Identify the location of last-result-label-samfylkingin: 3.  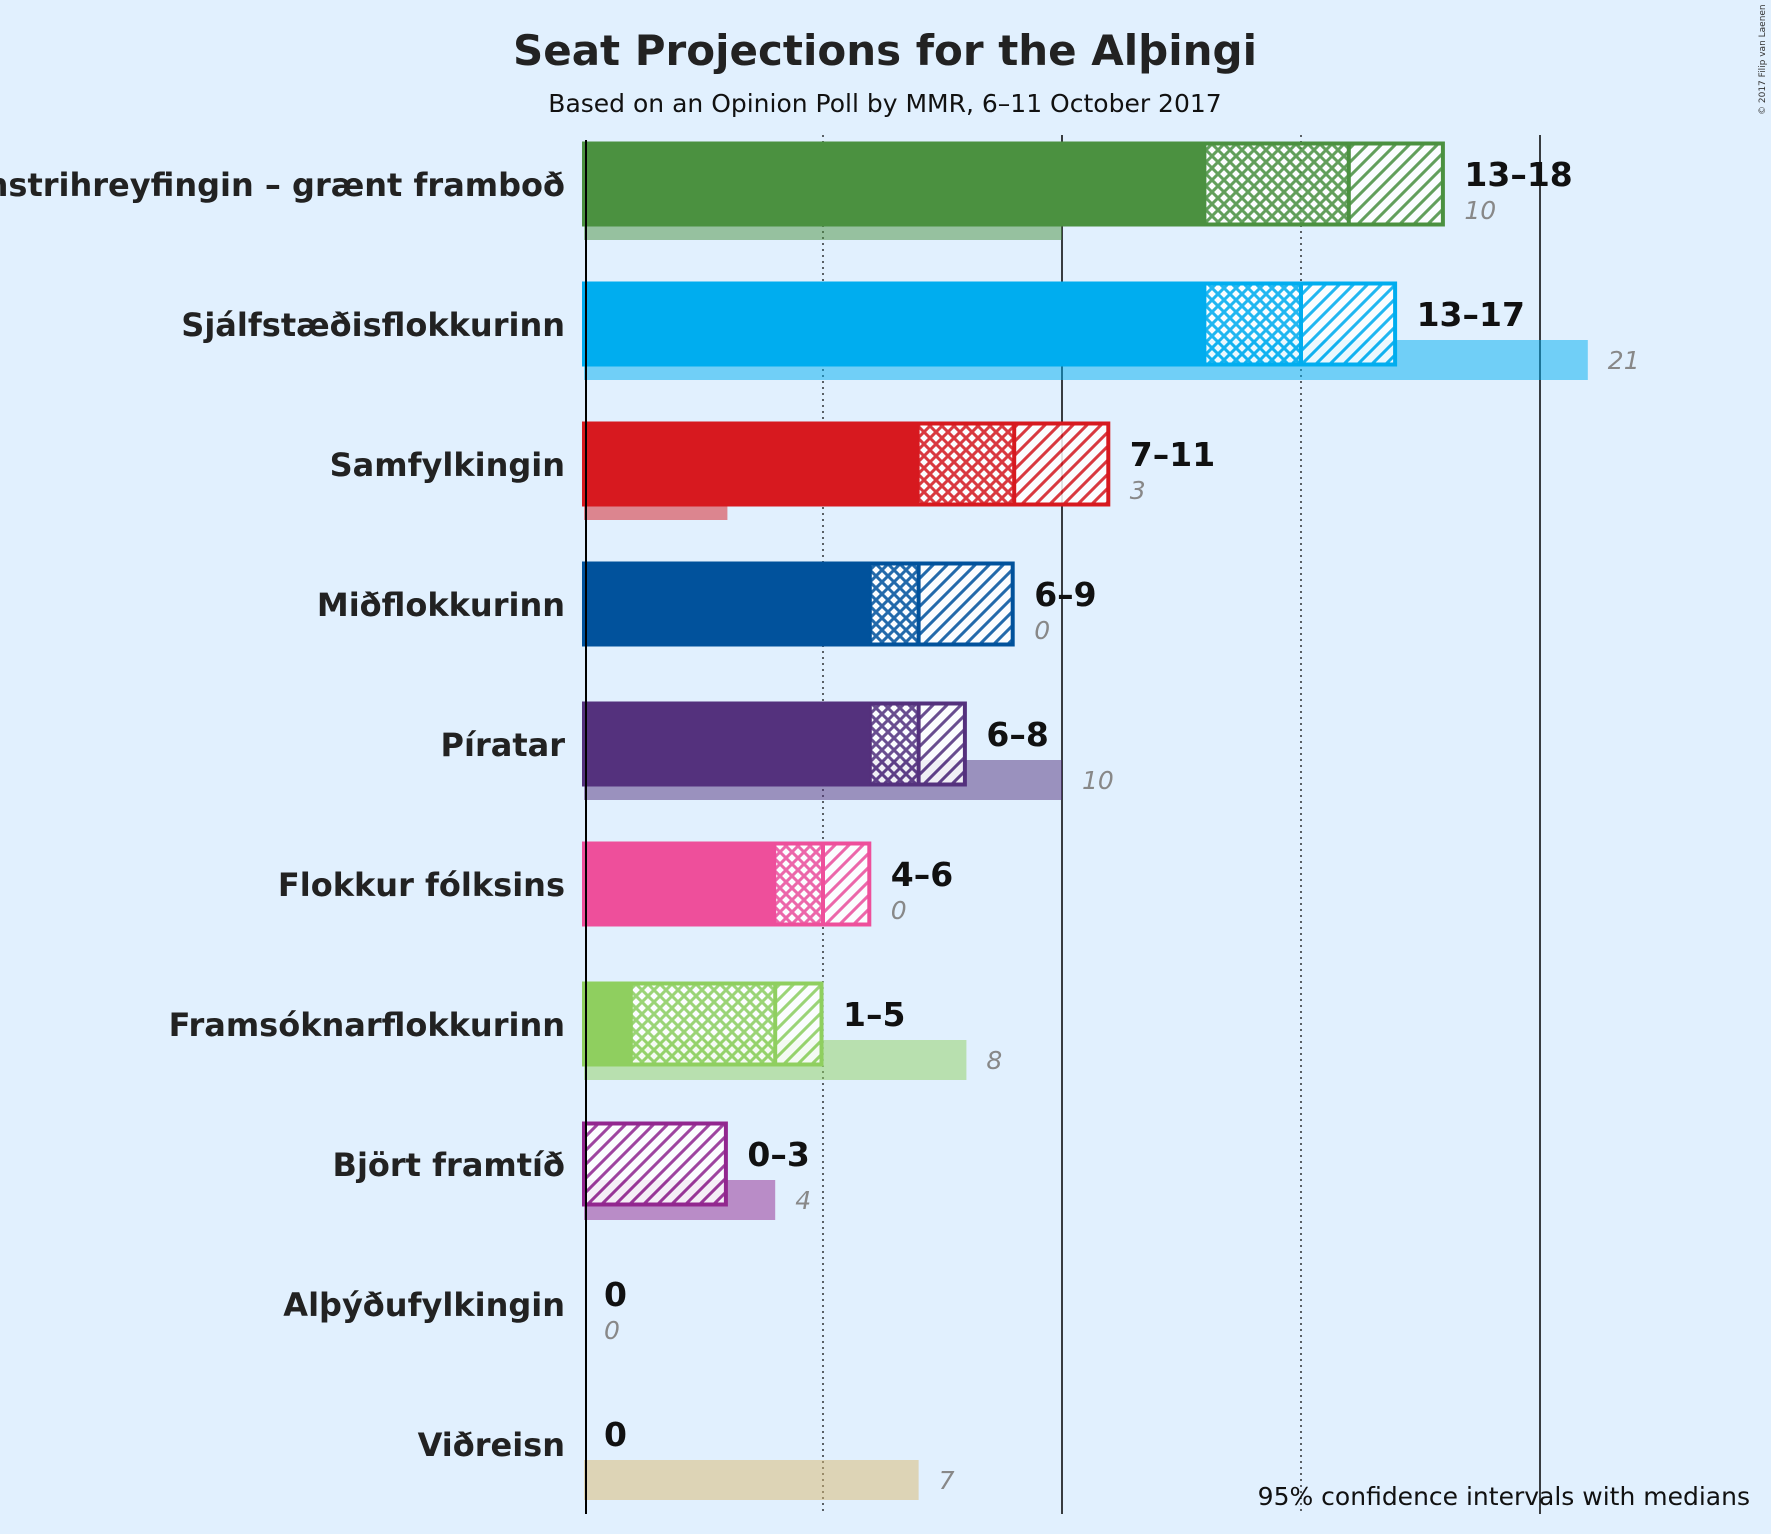
(1138, 490).